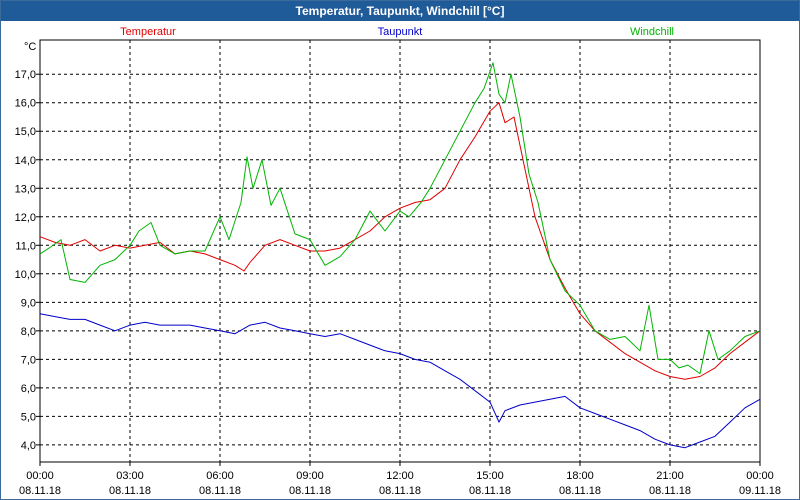  What do you see at coordinates (25, 161) in the screenshot?
I see `y-tick-label: 14,0` at bounding box center [25, 161].